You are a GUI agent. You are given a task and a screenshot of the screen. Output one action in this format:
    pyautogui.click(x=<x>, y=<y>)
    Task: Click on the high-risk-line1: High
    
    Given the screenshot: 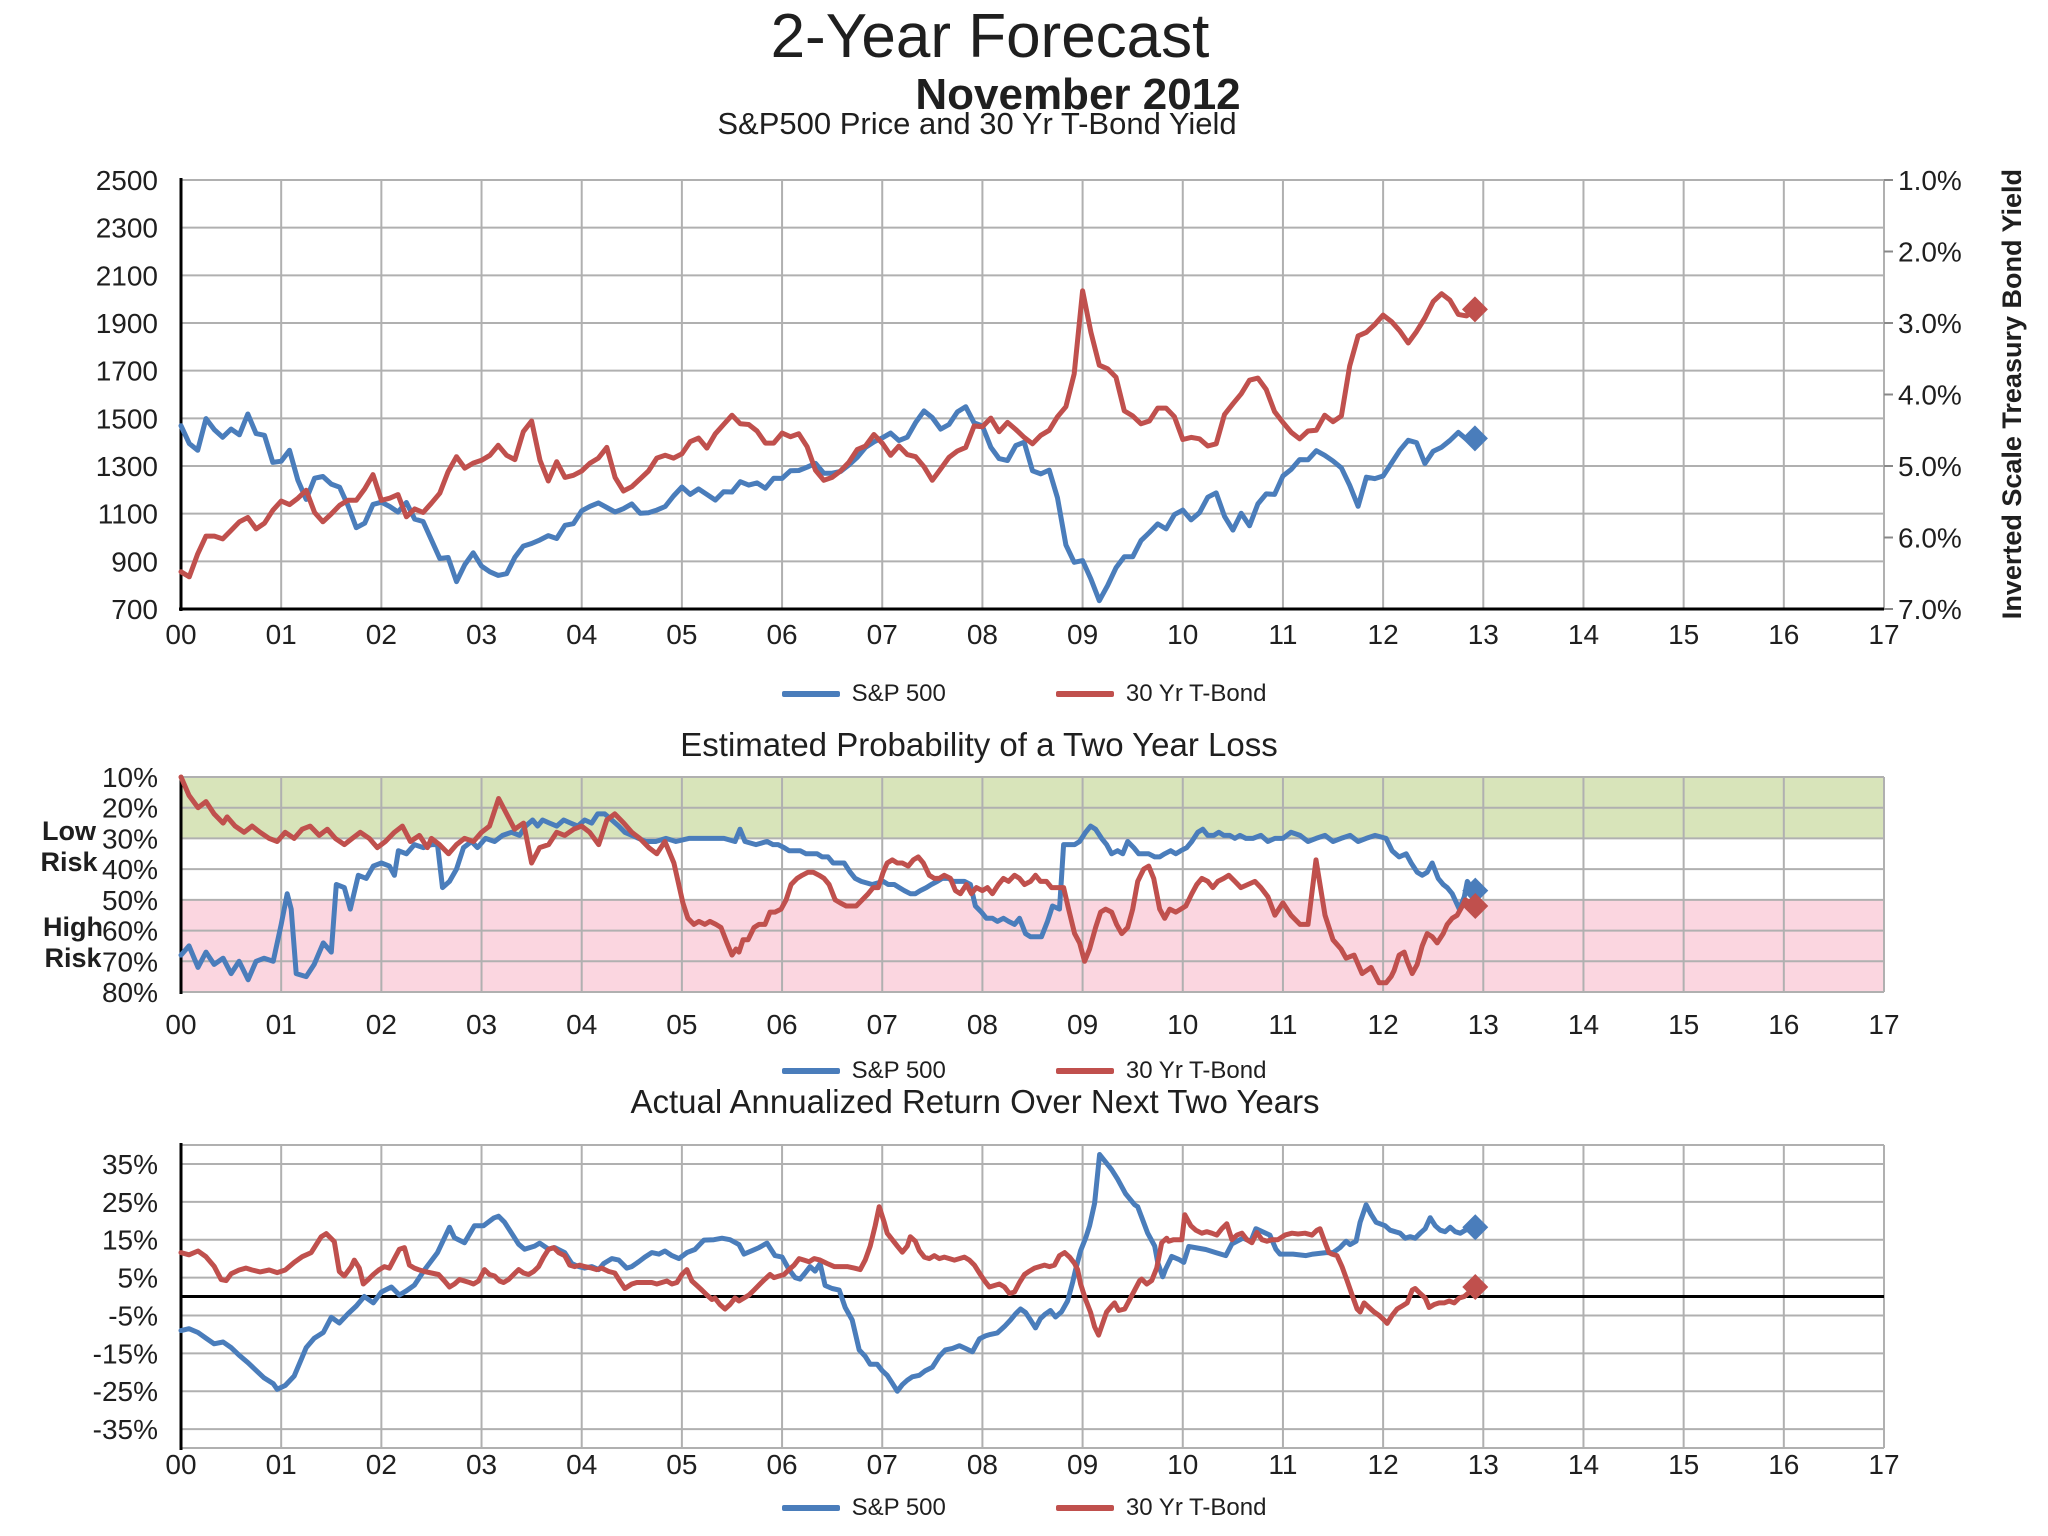 What is the action you would take?
    pyautogui.click(x=73, y=927)
    